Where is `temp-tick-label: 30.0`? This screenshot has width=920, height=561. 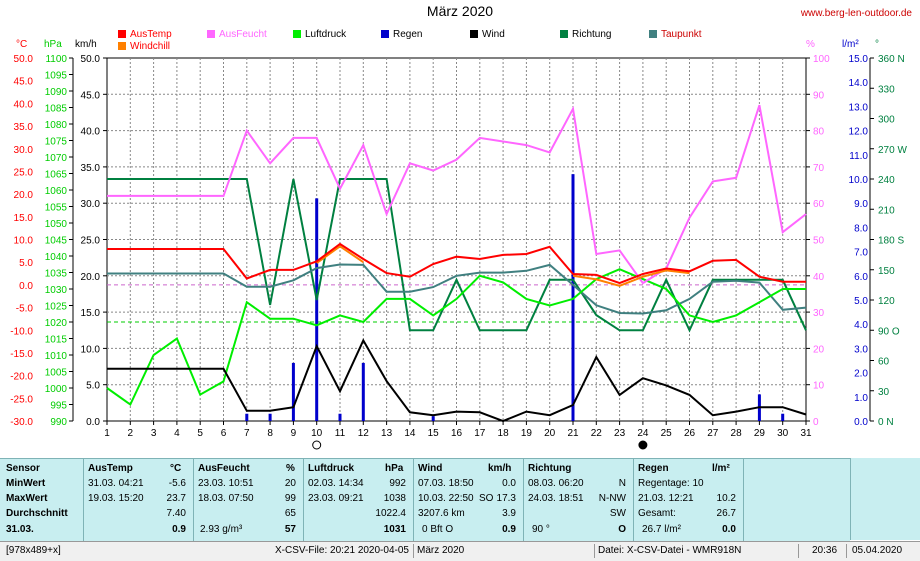
temp-tick-label: 30.0 is located at coordinates (24, 150).